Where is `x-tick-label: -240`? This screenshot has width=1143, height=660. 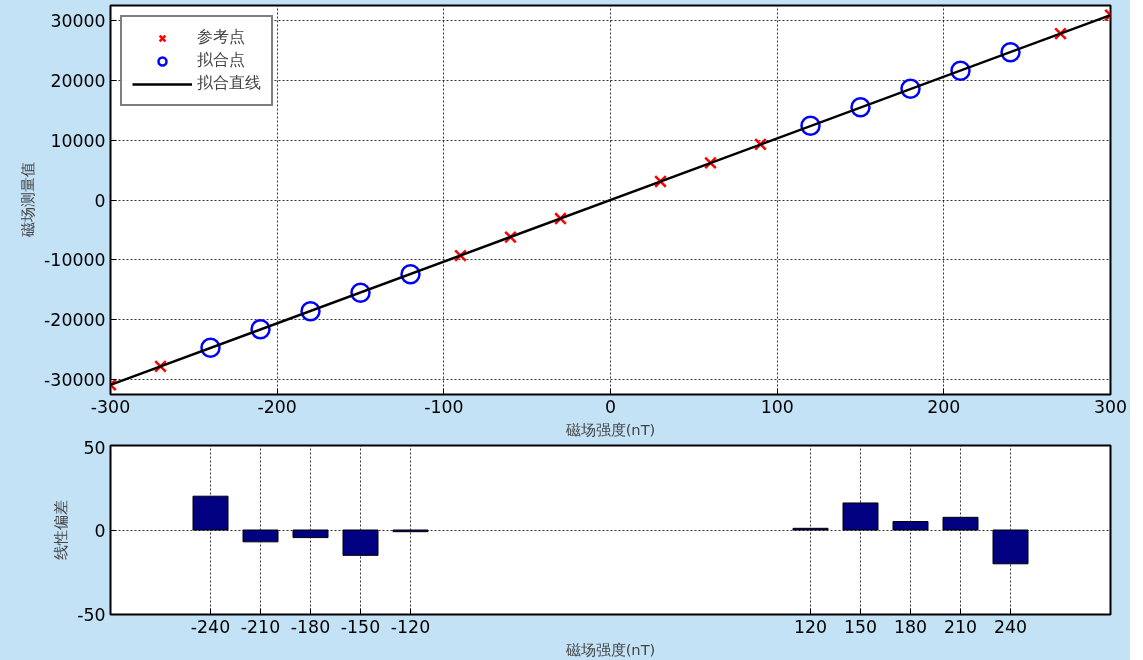 x-tick-label: -240 is located at coordinates (210, 626).